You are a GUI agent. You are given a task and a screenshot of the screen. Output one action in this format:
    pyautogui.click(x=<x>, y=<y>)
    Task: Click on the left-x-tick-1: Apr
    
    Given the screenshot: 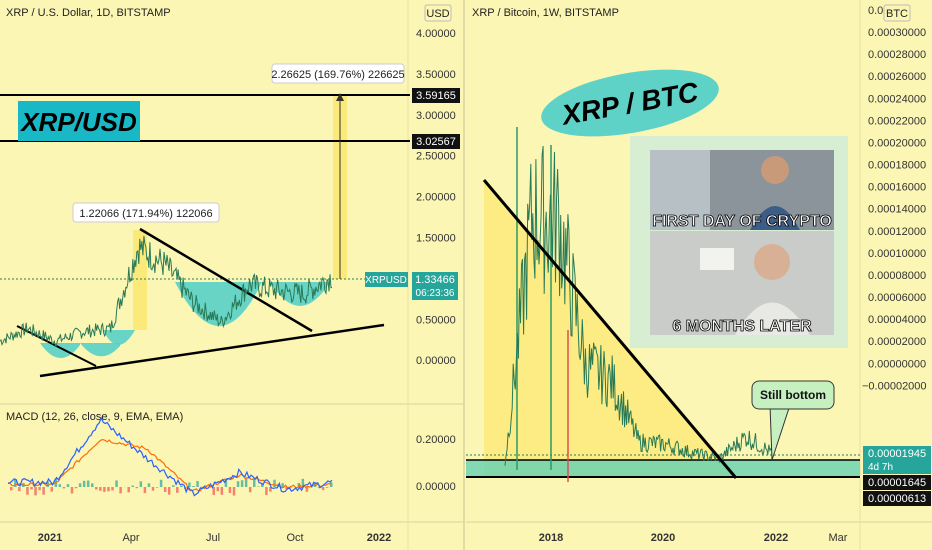 What is the action you would take?
    pyautogui.click(x=130, y=538)
    